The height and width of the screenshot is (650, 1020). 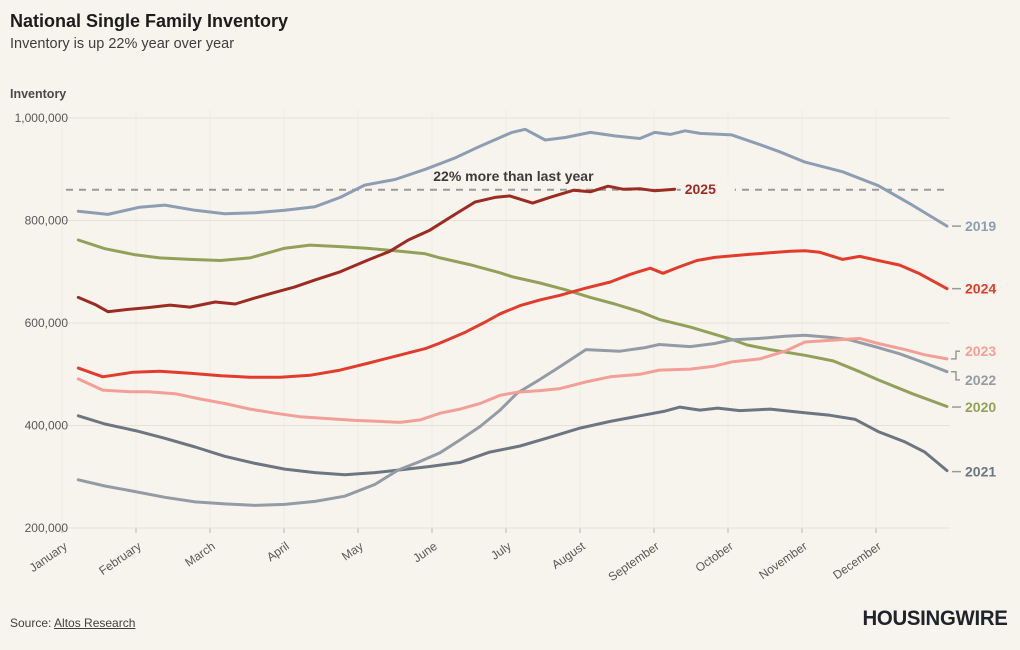 I want to click on year-label-2021: 2021, so click(x=980, y=472).